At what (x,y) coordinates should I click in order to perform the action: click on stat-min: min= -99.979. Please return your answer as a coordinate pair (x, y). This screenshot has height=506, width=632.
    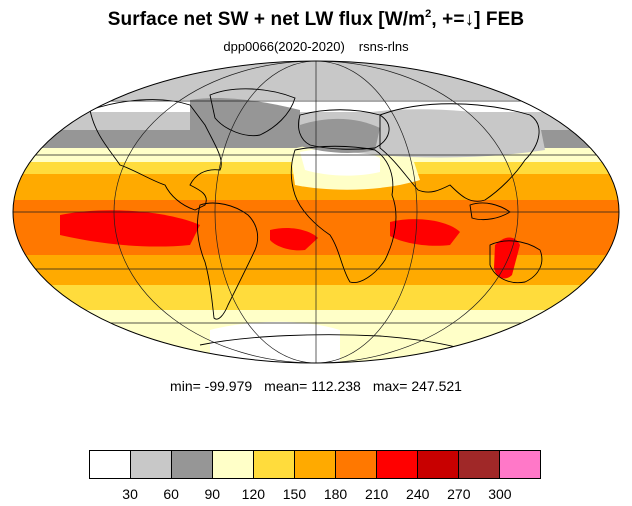
    Looking at the image, I should click on (211, 386).